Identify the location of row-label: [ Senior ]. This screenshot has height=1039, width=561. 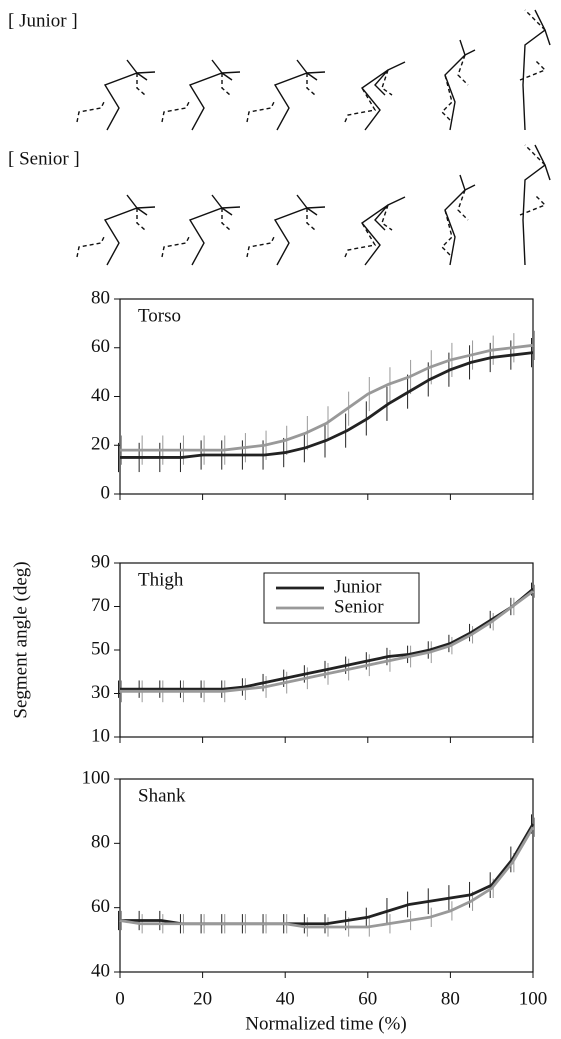
(44, 158).